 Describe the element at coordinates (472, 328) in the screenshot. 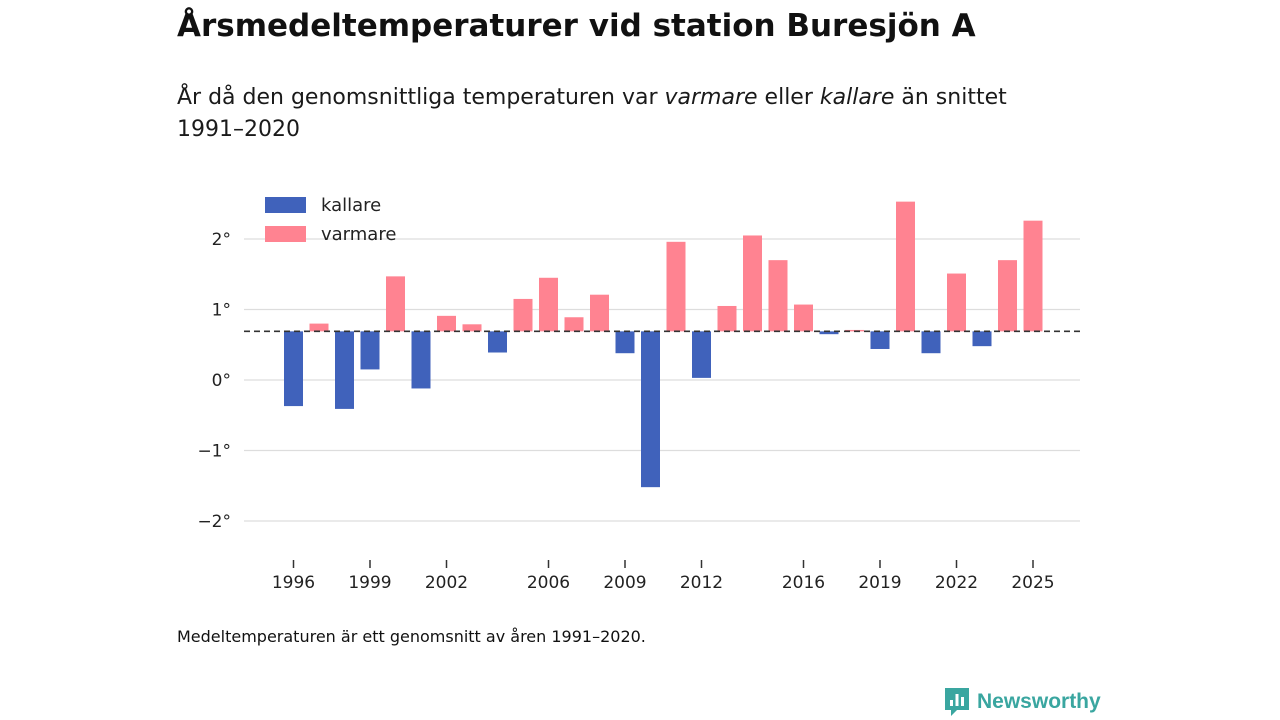

I see `bar-2003` at that location.